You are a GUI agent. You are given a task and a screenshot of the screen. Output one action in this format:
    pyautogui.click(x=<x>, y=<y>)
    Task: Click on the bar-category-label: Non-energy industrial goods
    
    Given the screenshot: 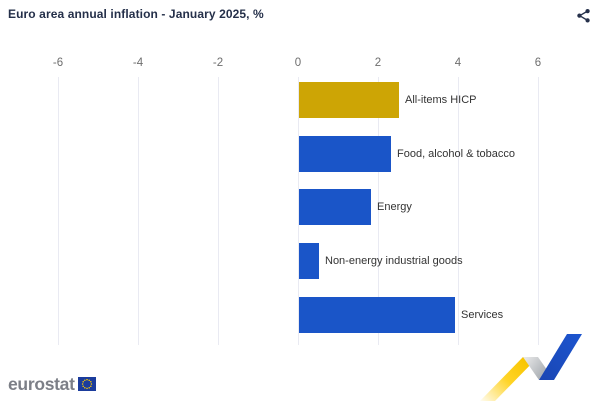 What is the action you would take?
    pyautogui.click(x=394, y=261)
    